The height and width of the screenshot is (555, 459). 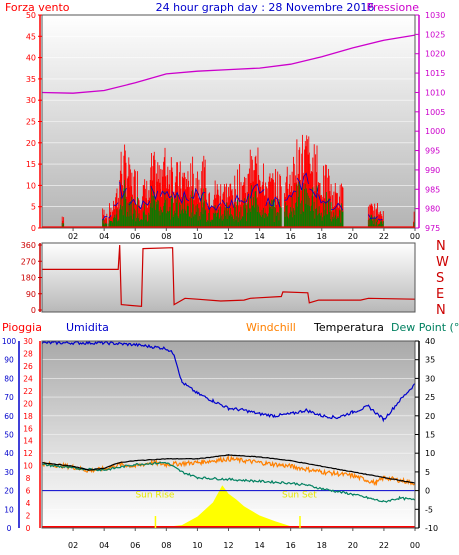 What do you see at coordinates (348, 327) in the screenshot?
I see `temperature-legend: Temperatura` at bounding box center [348, 327].